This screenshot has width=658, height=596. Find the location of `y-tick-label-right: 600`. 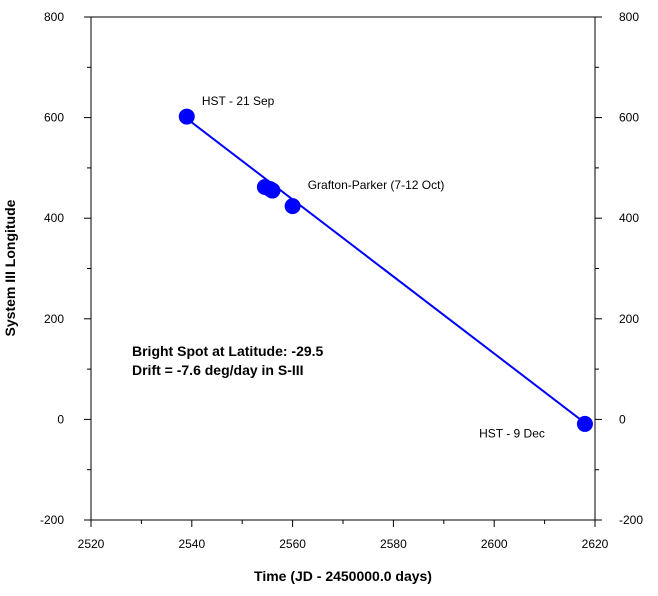

y-tick-label-right: 600 is located at coordinates (629, 118).